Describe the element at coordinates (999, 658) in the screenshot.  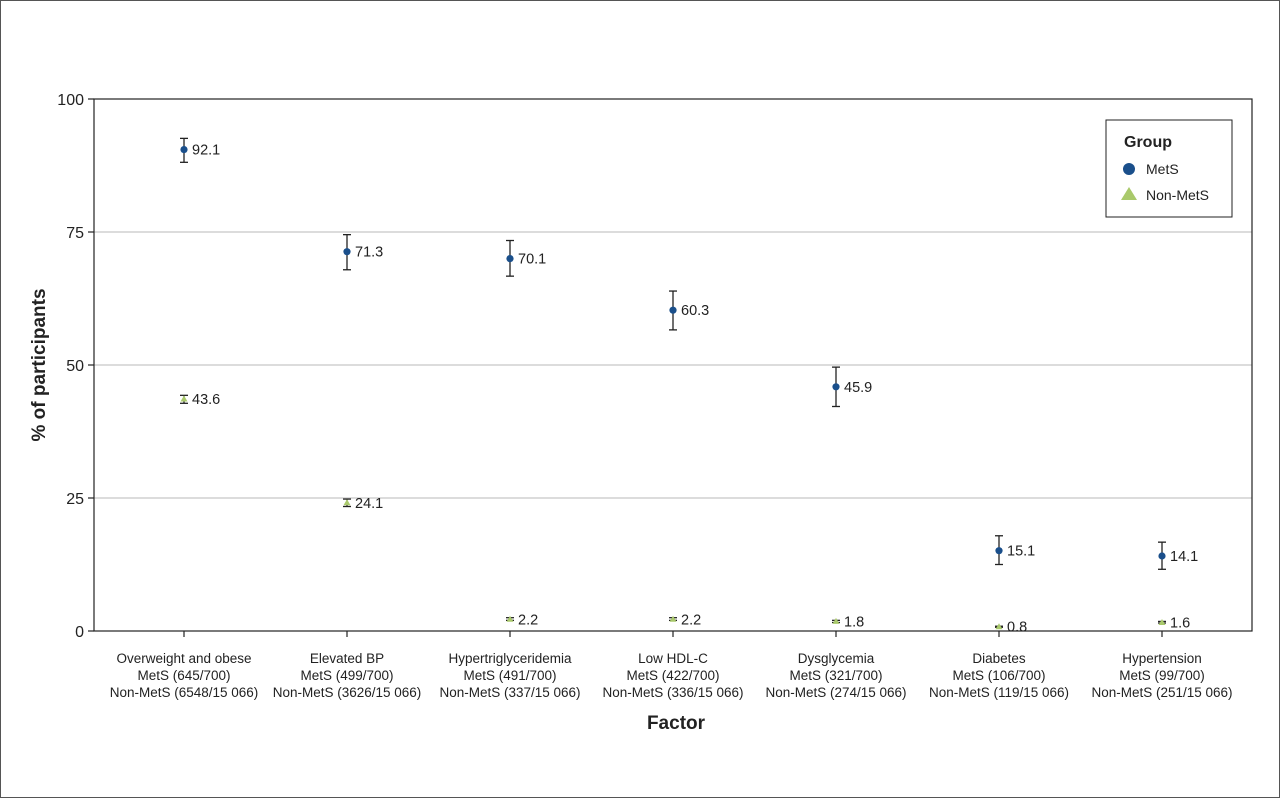
I see `x-tick-label: Diabetes` at that location.